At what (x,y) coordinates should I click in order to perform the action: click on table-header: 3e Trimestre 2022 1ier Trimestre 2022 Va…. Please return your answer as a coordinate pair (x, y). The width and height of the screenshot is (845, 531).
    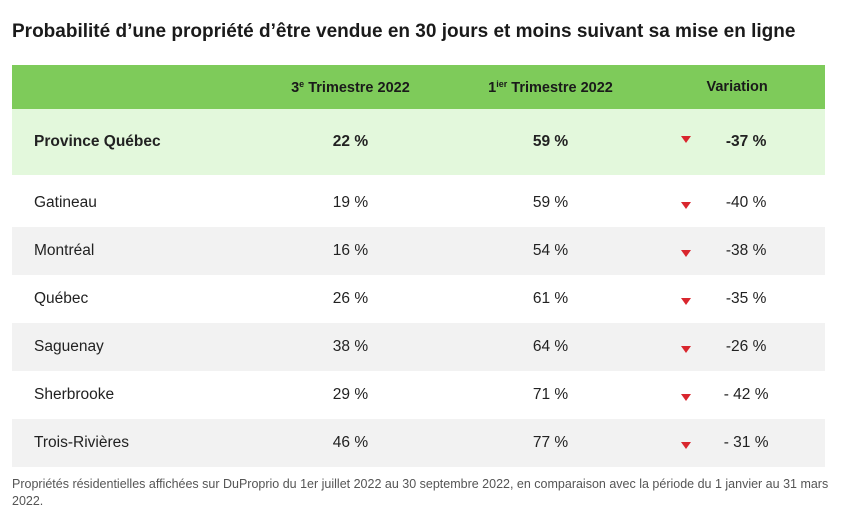
    Looking at the image, I should click on (418, 87).